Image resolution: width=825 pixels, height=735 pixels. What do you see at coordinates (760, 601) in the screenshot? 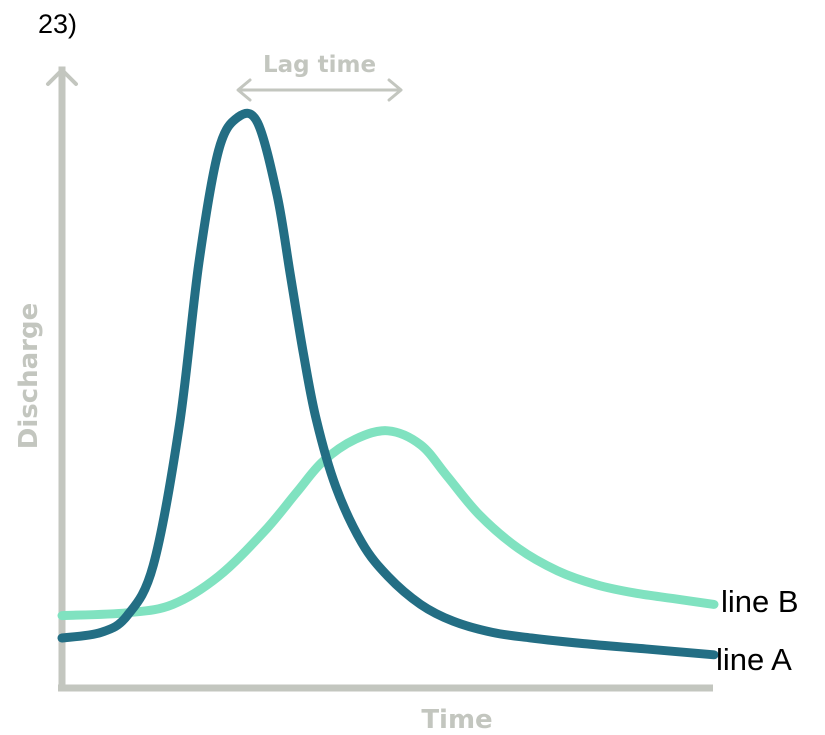
I see `series-label-line-b: line B` at bounding box center [760, 601].